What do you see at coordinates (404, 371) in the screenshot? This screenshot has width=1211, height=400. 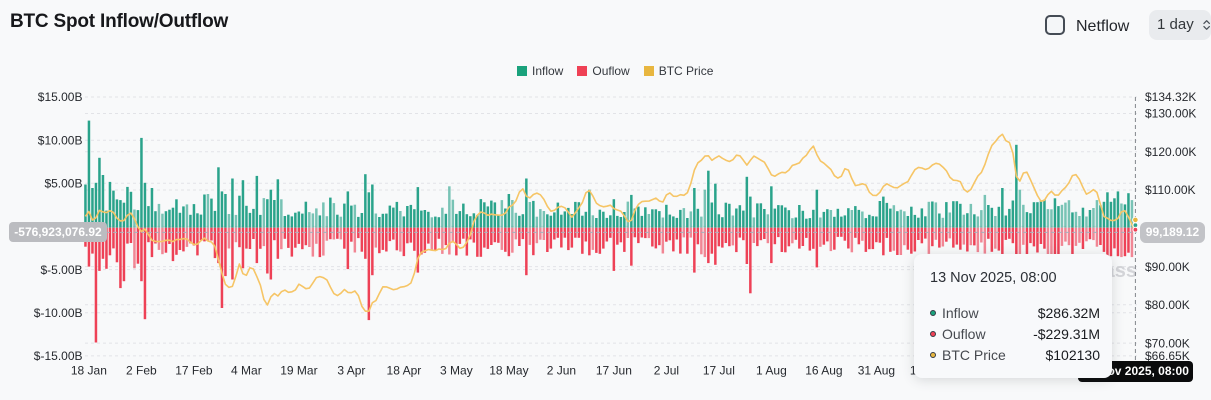 I see `svg-text: 18 Apr` at bounding box center [404, 371].